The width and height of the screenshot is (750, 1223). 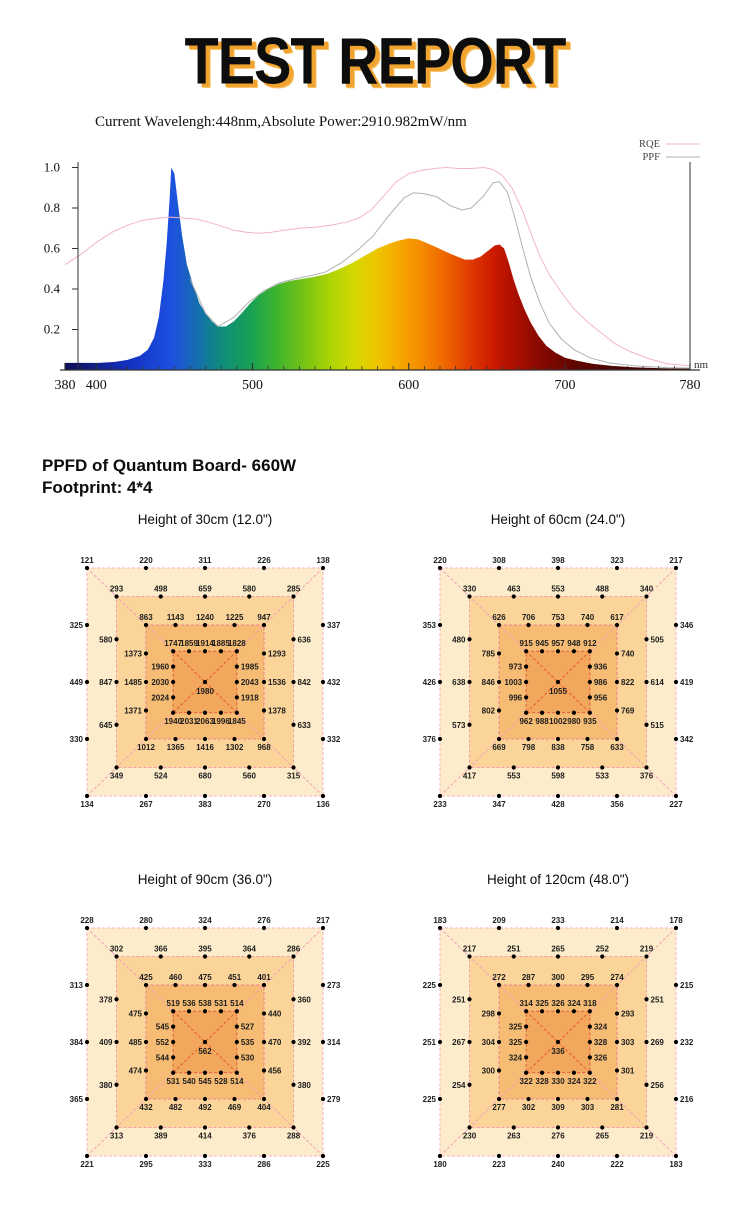 What do you see at coordinates (160, 667) in the screenshot?
I see `ppfd-value: 1960` at bounding box center [160, 667].